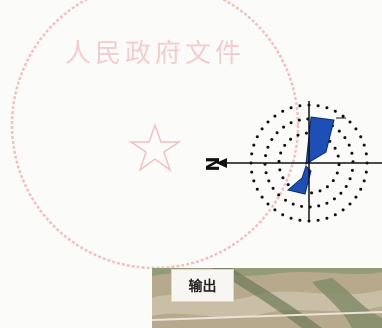 The height and width of the screenshot is (328, 382). Describe the element at coordinates (155, 54) in the screenshot. I see `seal-text: 人民政府文件` at that location.